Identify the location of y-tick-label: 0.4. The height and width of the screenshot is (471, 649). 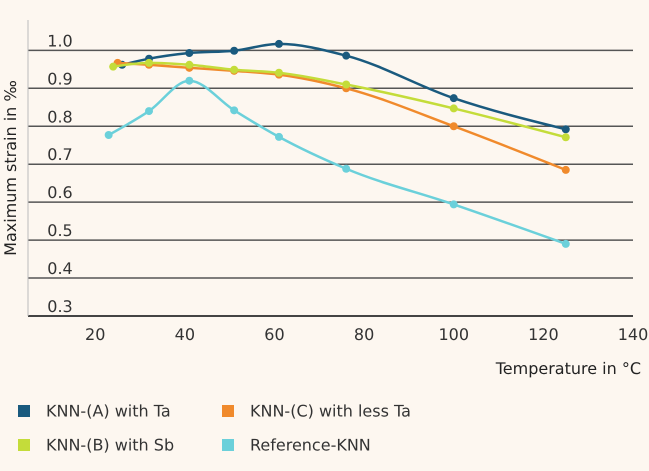
(60, 268).